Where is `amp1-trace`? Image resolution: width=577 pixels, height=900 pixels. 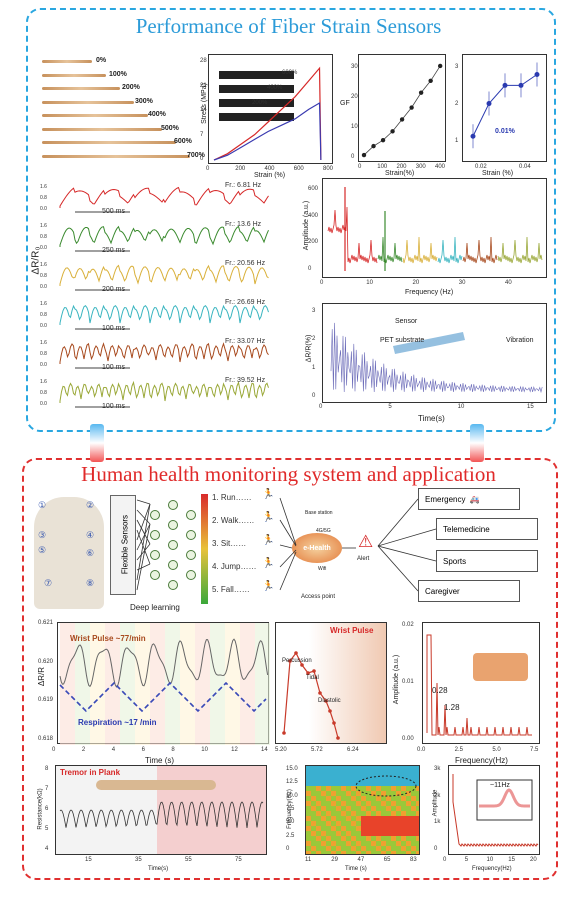
amp1-trace is located at coordinates (479, 685).